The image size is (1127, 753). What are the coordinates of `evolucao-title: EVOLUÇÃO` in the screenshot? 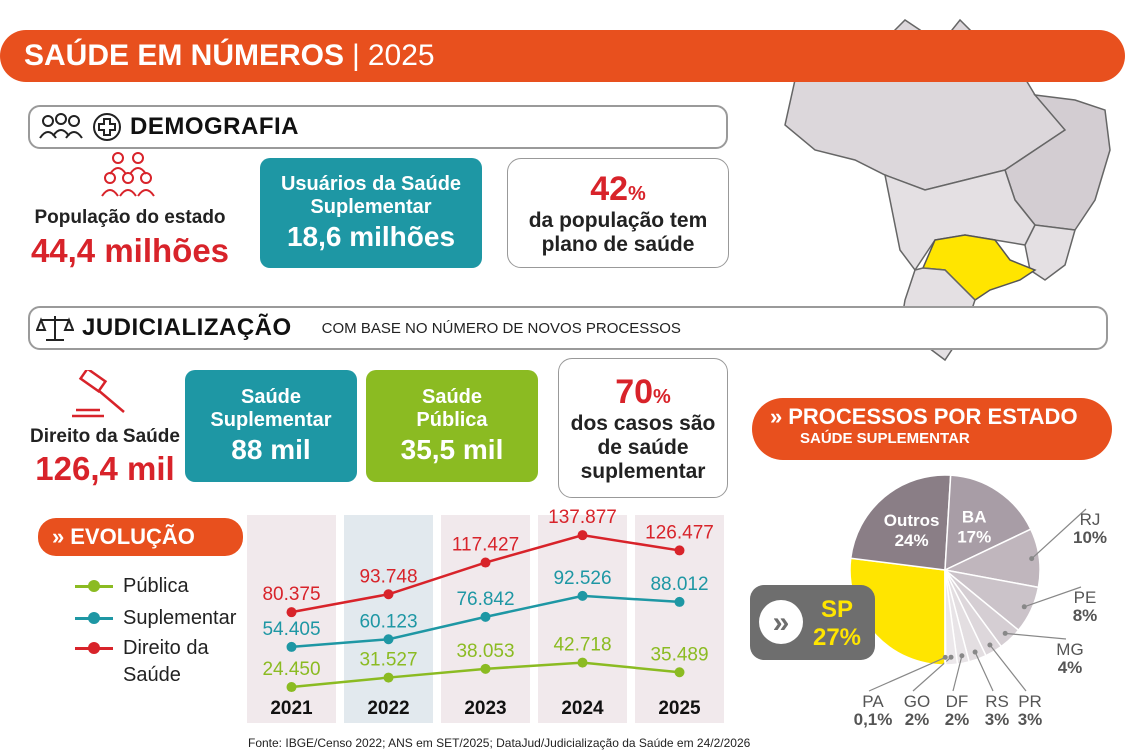 It's located at (132, 536).